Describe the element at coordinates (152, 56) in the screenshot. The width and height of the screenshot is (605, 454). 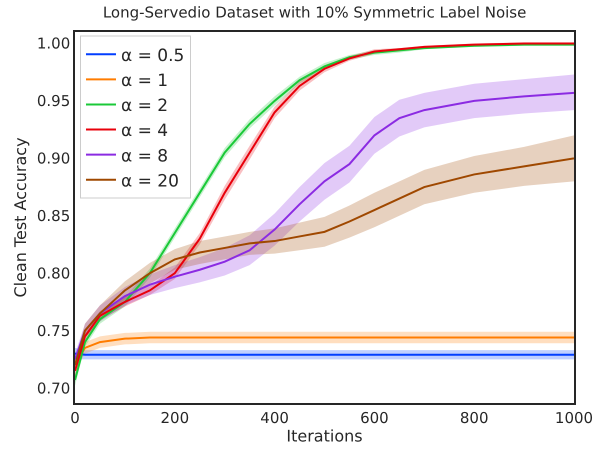
I see `legend-label: α = 0.5` at that location.